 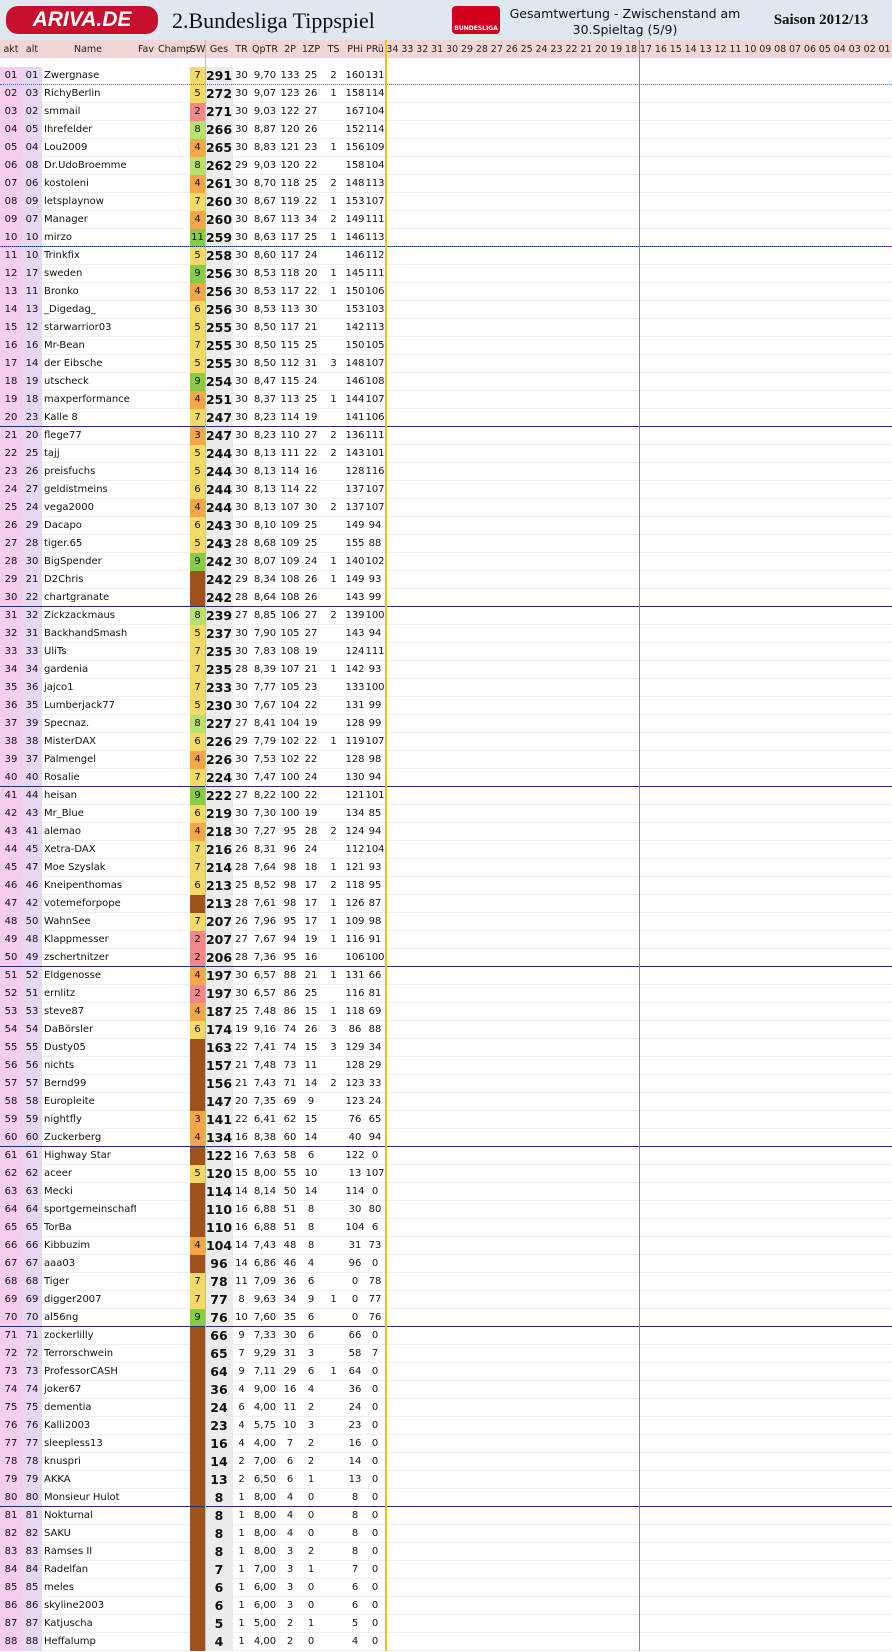 What do you see at coordinates (69, 1335) in the screenshot?
I see `table-cell: zockerlilly` at bounding box center [69, 1335].